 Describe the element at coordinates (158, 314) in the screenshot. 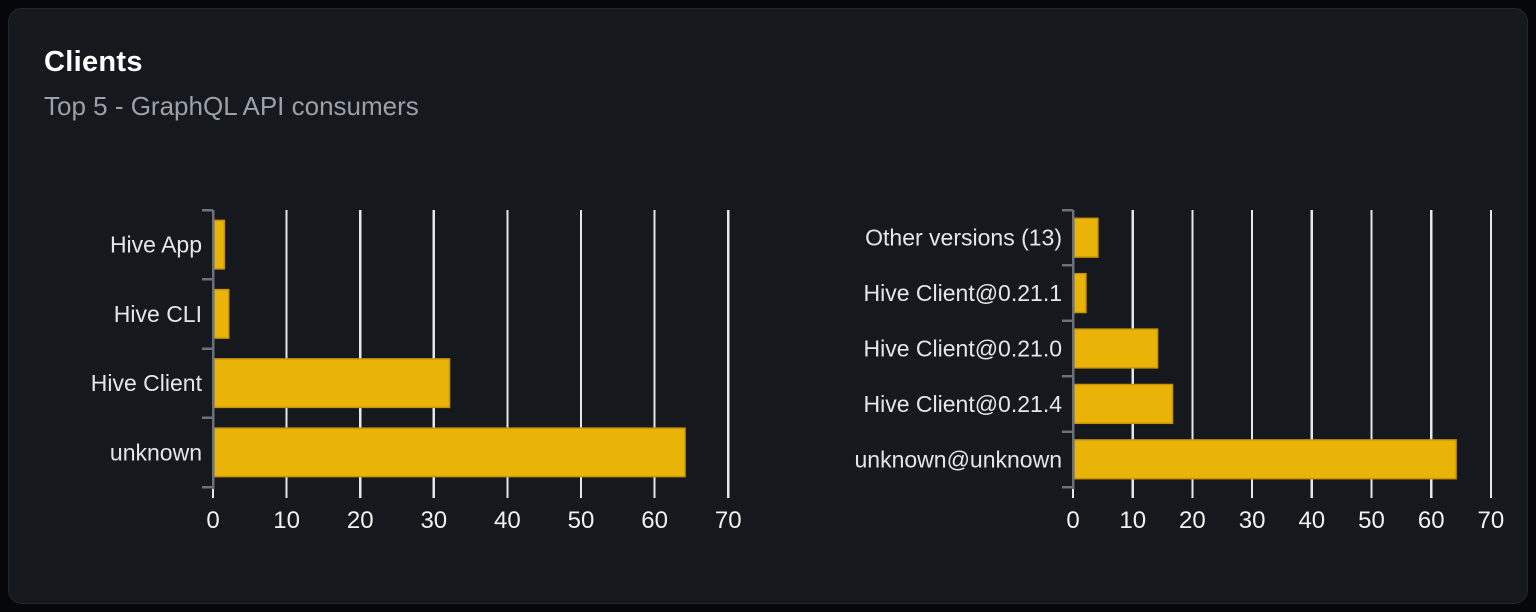

I see `category-label: Hive CLI` at that location.